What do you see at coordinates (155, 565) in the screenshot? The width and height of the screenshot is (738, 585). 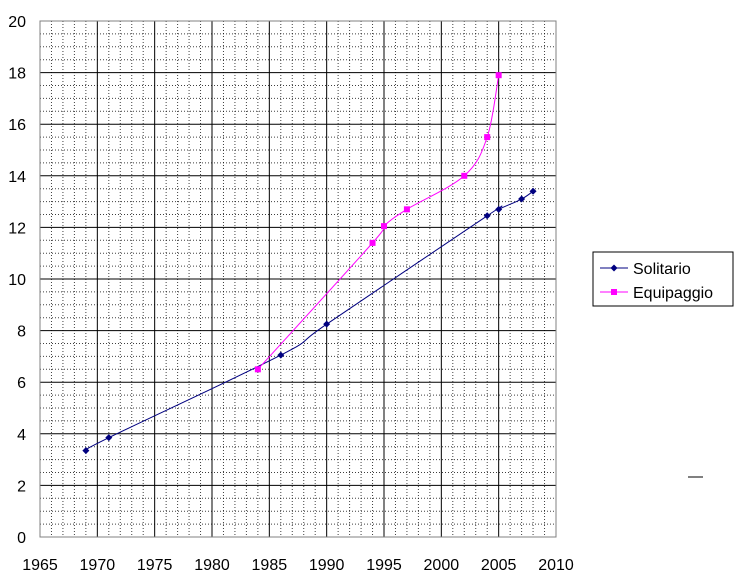 I see `x-tick-label: 1975` at bounding box center [155, 565].